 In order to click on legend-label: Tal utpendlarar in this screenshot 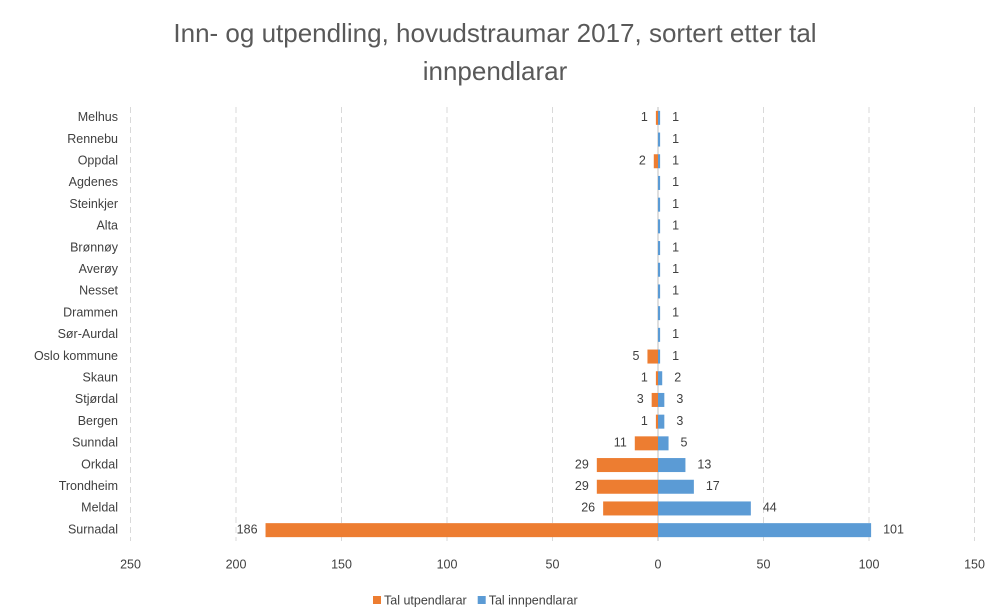, I will do `click(425, 600)`.